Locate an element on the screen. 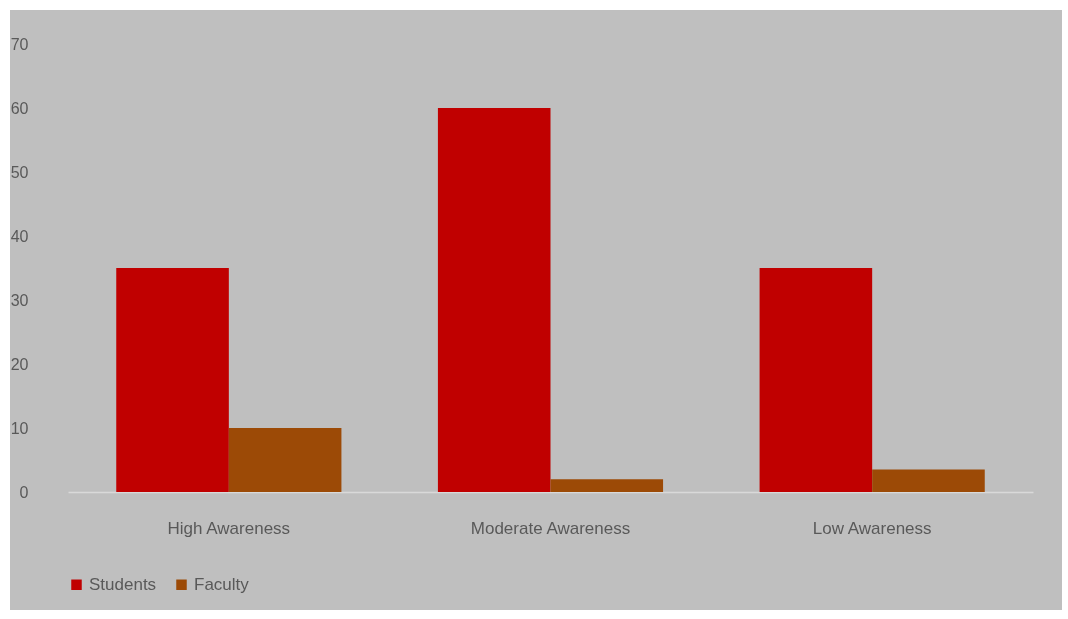 This screenshot has width=1068, height=619. y-tick-label: 70 is located at coordinates (19, 44).